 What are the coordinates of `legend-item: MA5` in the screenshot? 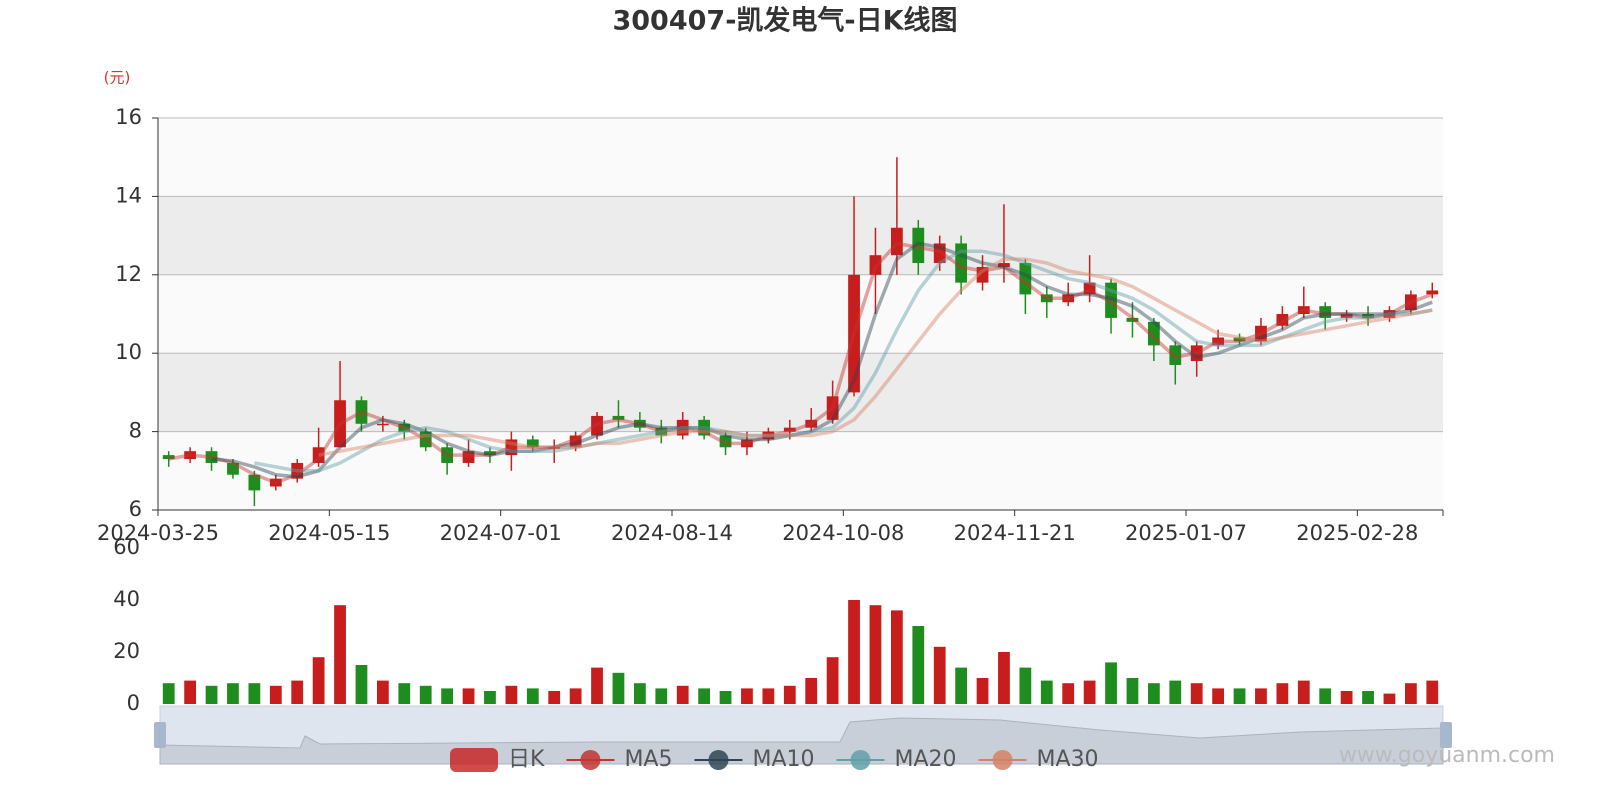 It's located at (619, 759).